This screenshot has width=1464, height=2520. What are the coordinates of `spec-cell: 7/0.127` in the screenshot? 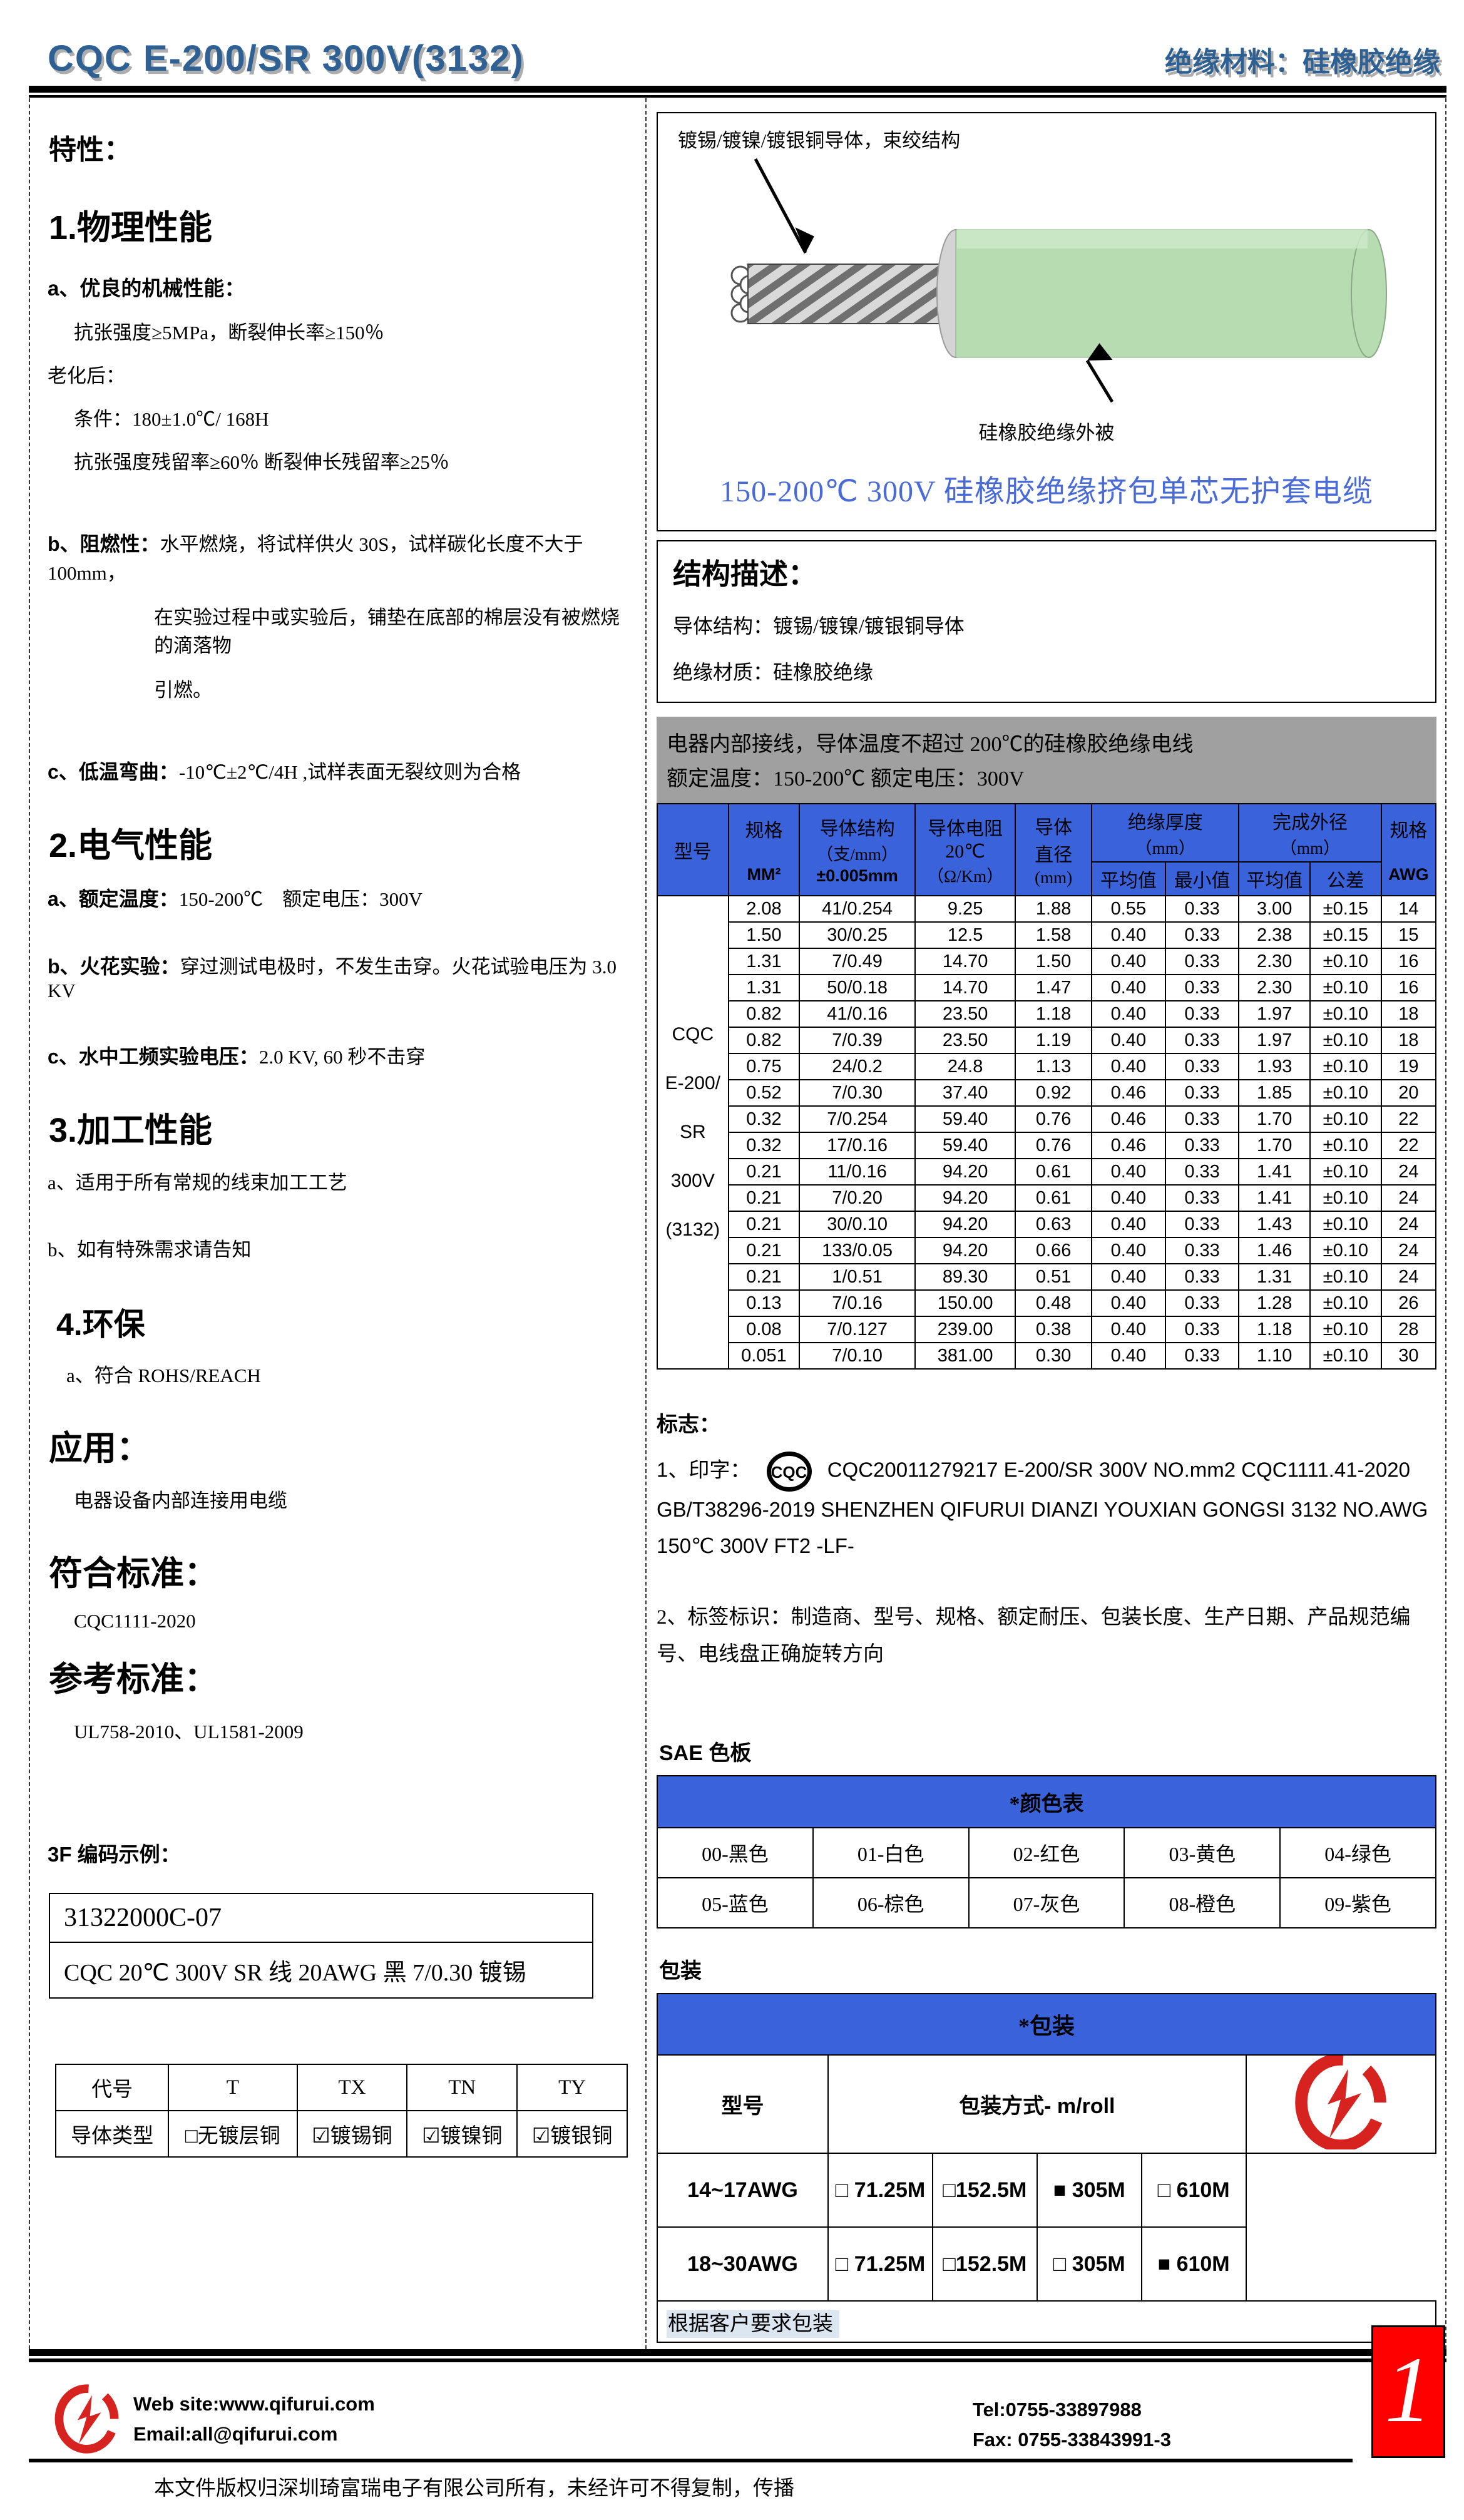 It's located at (857, 1329).